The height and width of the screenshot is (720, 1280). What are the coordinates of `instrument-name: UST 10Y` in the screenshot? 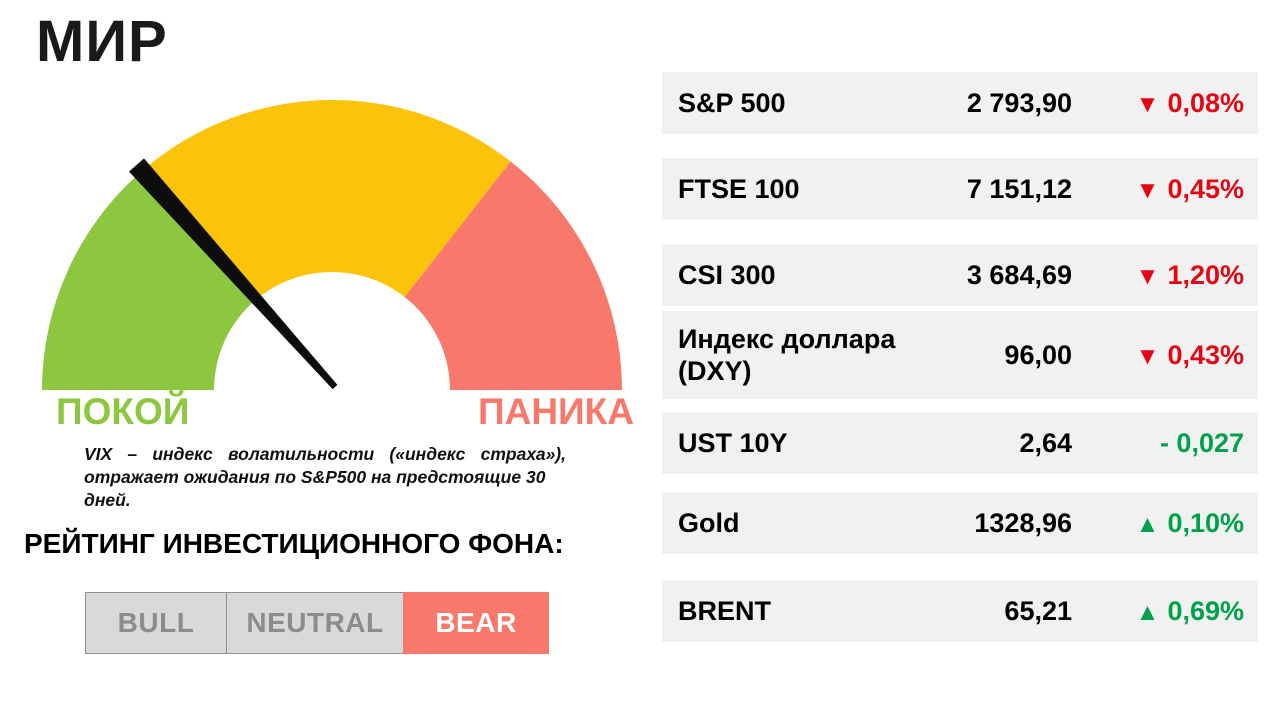 It's located at (733, 442).